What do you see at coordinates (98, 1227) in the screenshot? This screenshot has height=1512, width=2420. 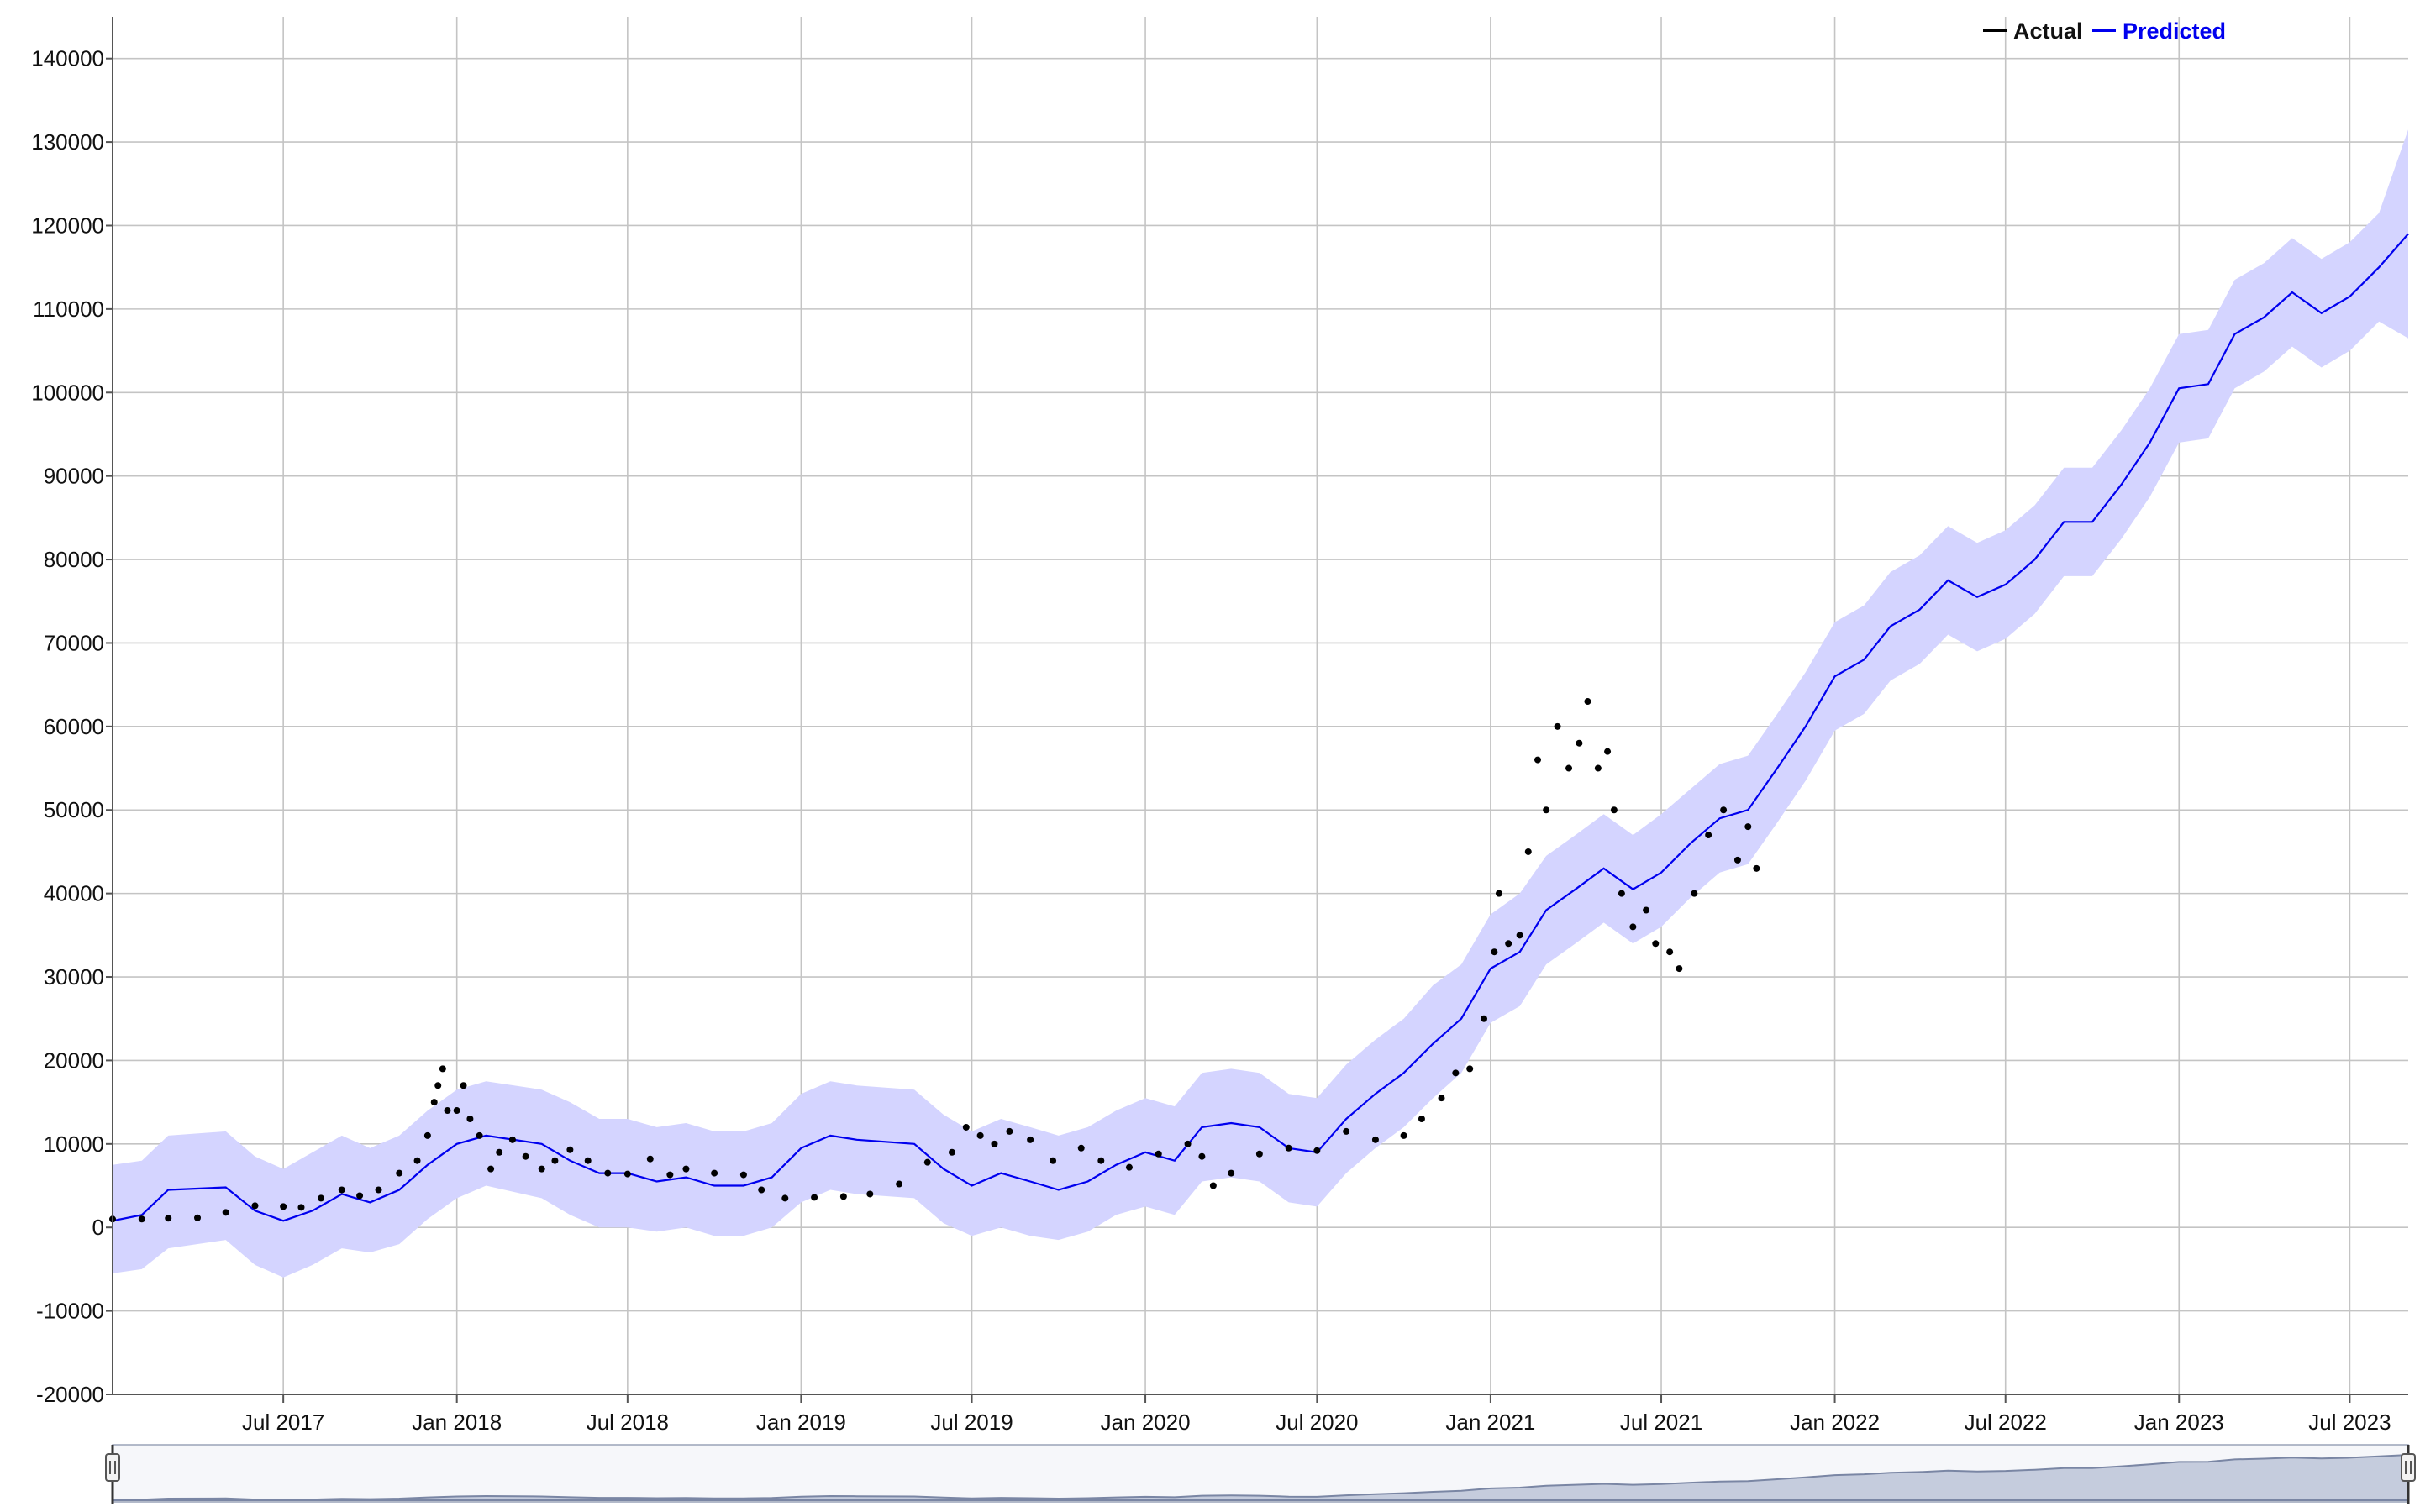 I see `y-tick-label: 0` at bounding box center [98, 1227].